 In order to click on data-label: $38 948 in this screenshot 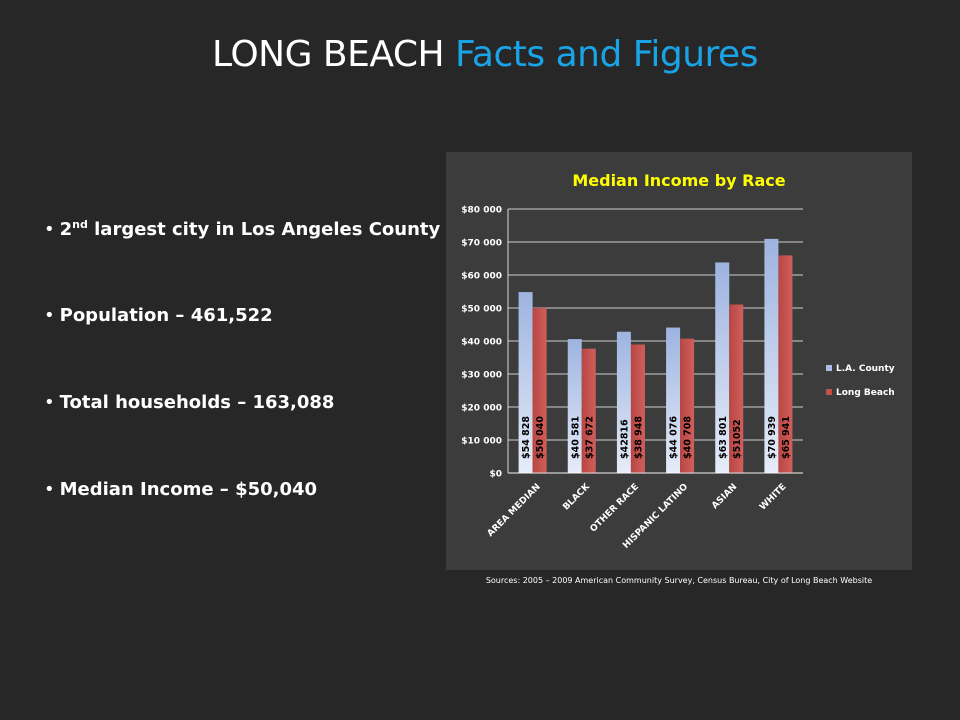, I will do `click(638, 437)`.